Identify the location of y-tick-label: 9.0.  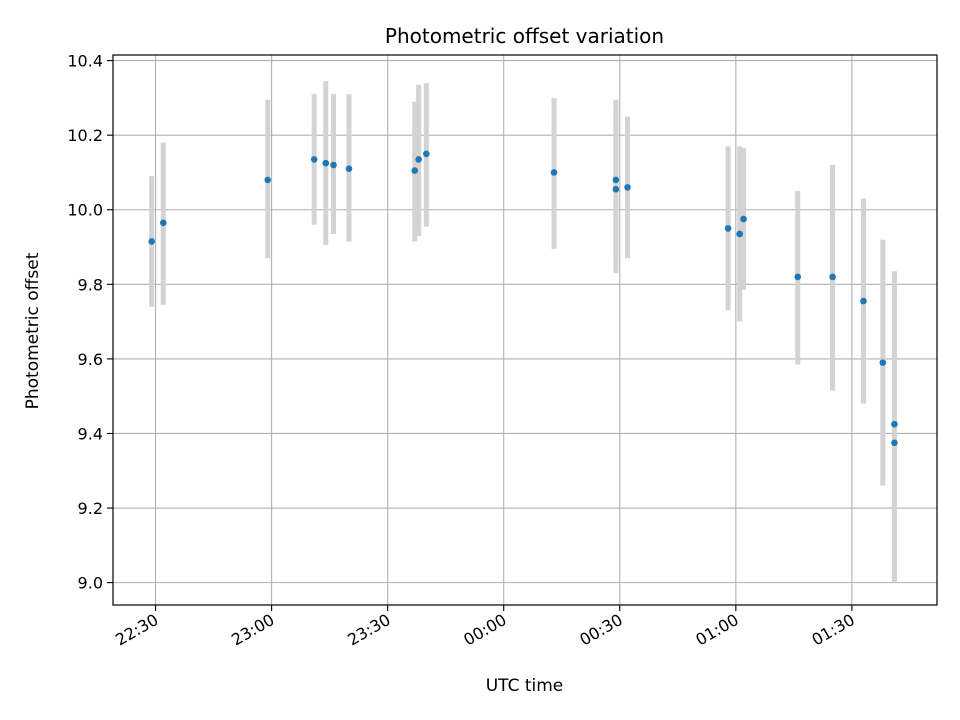
(90, 583).